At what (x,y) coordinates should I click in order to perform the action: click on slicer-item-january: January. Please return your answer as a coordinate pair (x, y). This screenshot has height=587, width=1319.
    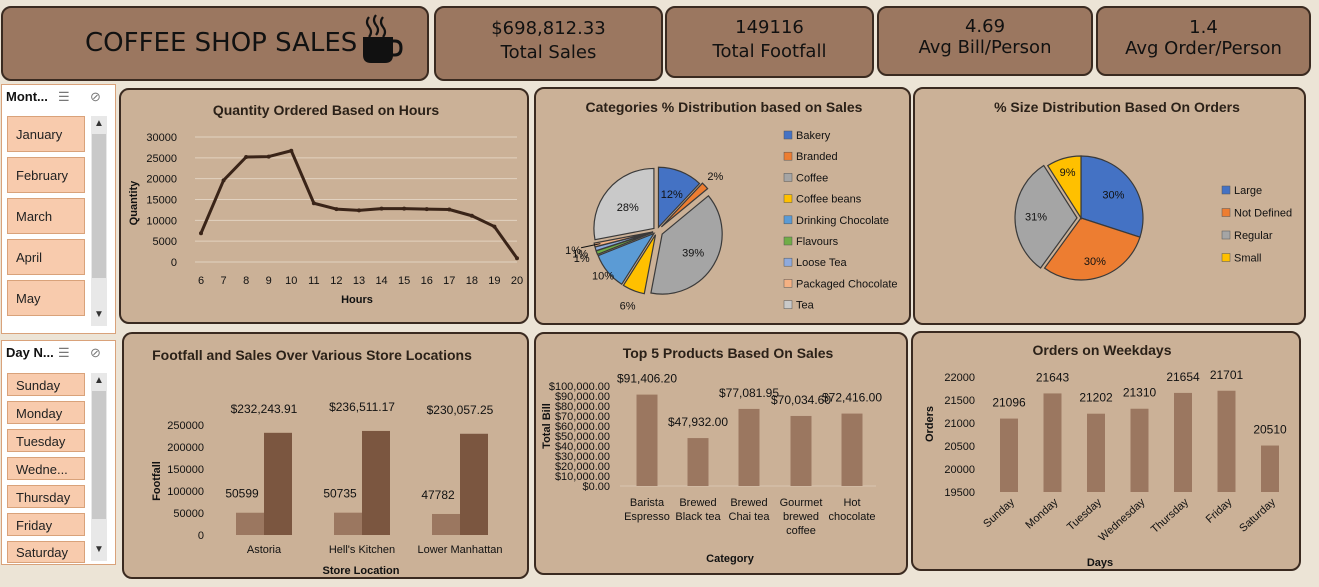
    Looking at the image, I should click on (46, 134).